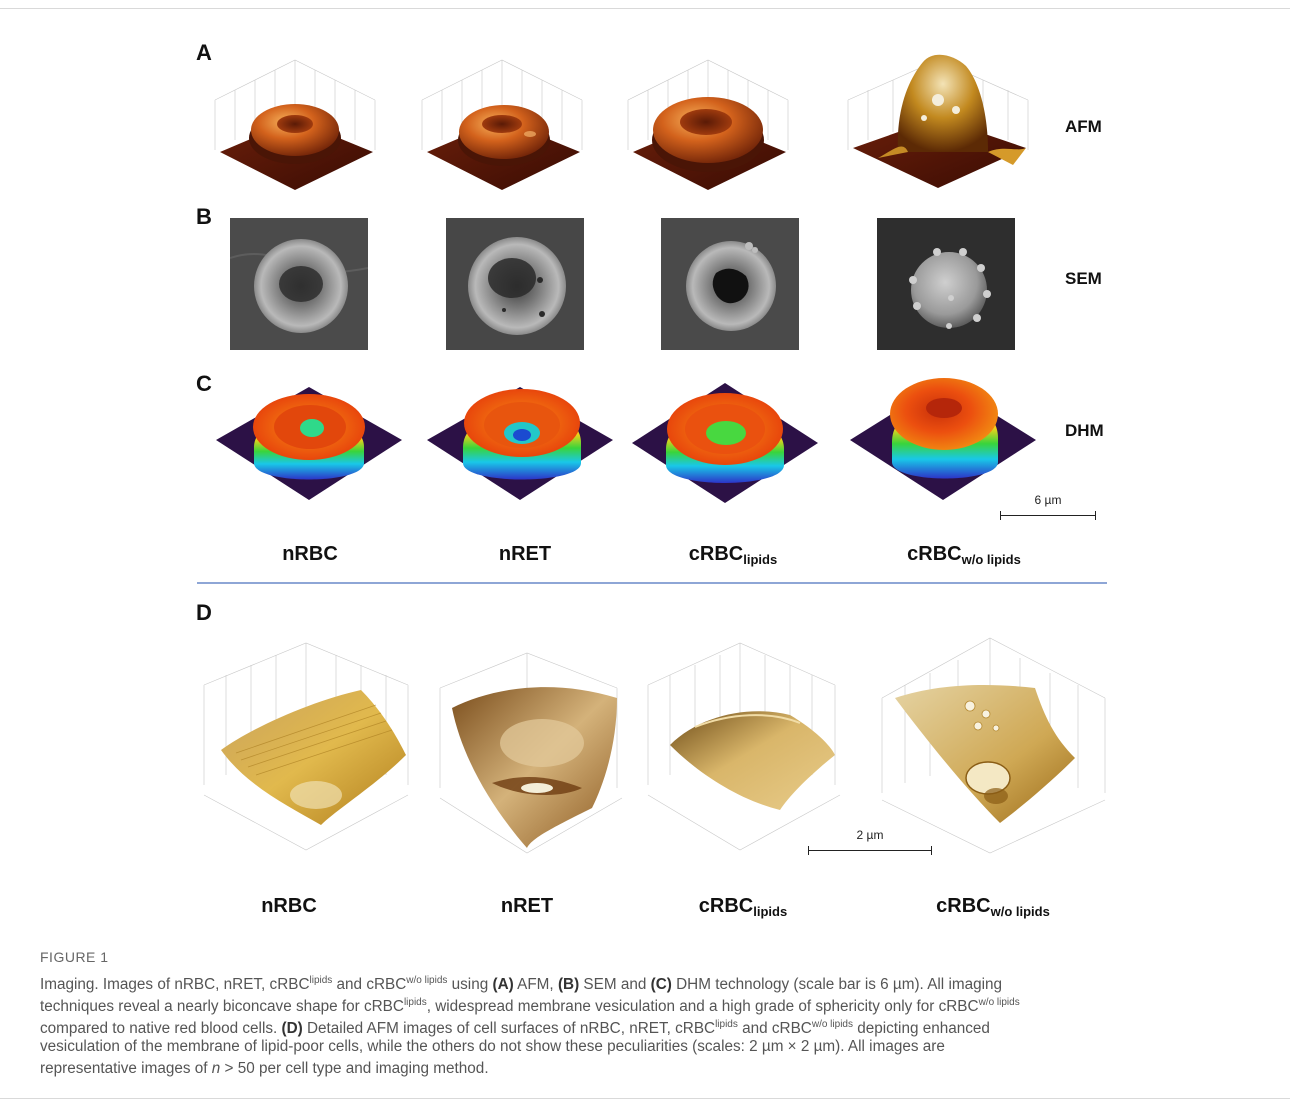 The image size is (1290, 1108). What do you see at coordinates (652, 583) in the screenshot?
I see `panel-divider` at bounding box center [652, 583].